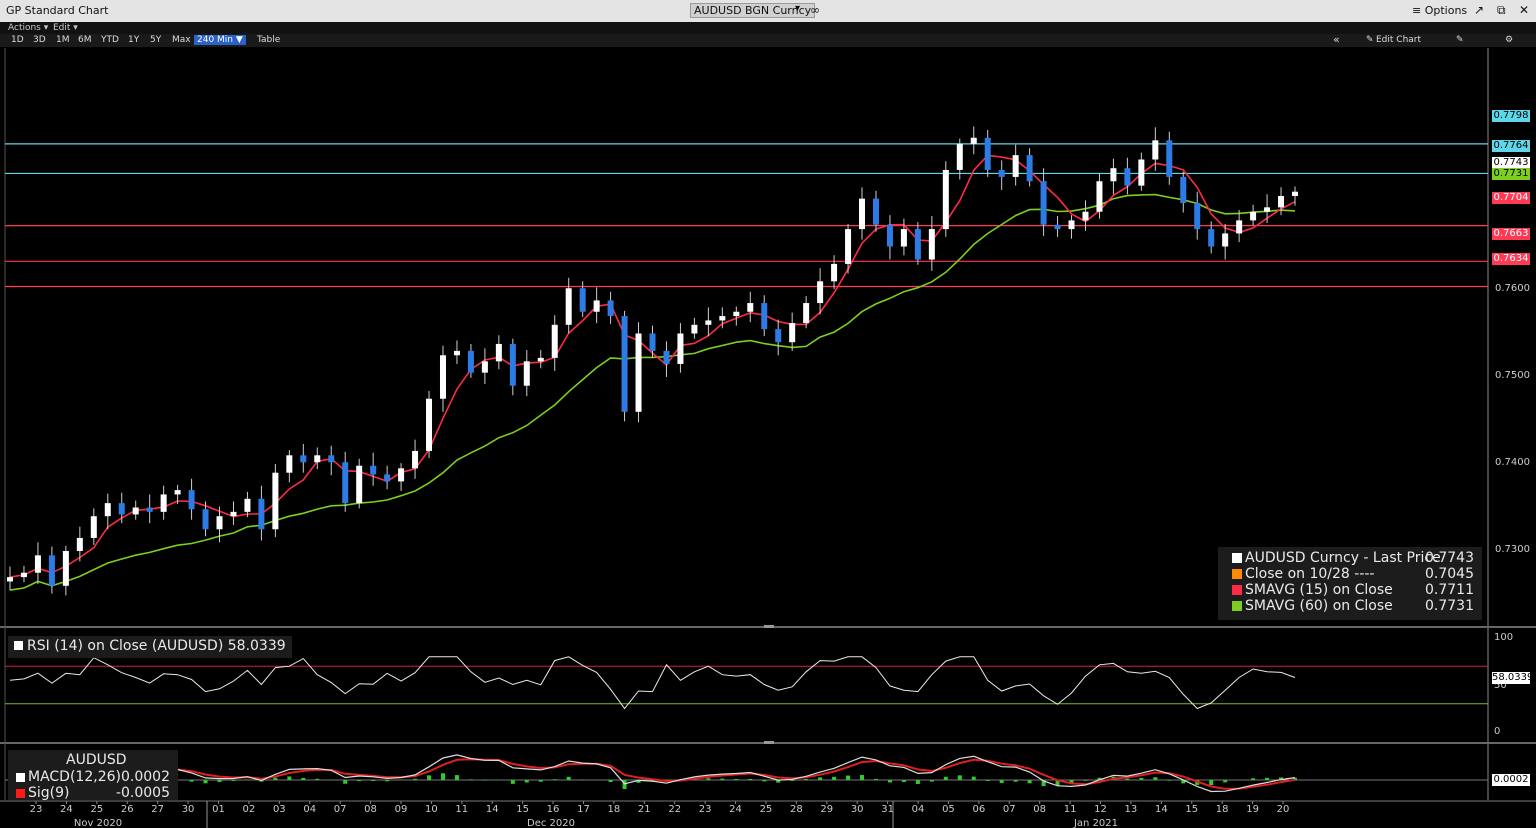  I want to click on menu-bar: Actions ▾ Edit ▾, so click(768, 28).